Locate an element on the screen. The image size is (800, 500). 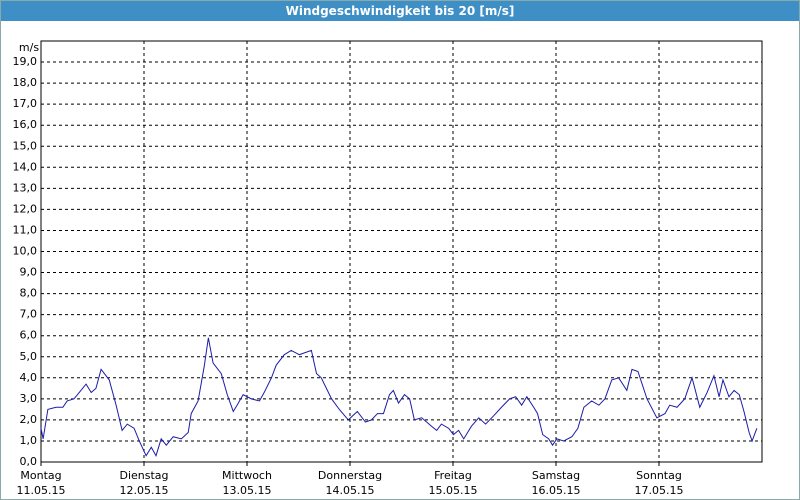
x-tick-date: 17.05.15 is located at coordinates (659, 490).